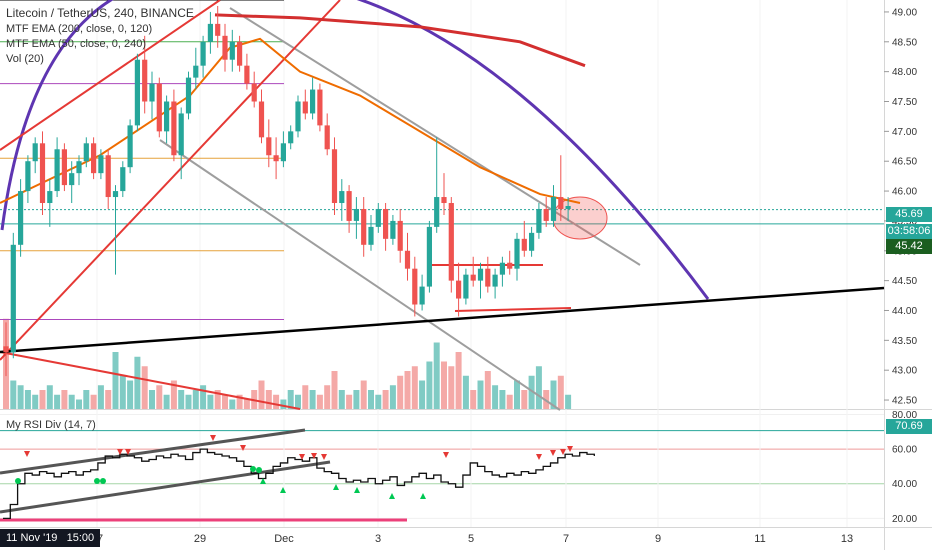 Image resolution: width=932 pixels, height=550 pixels. What do you see at coordinates (904, 450) in the screenshot?
I see `rsi-tick-label: 60.00` at bounding box center [904, 450].